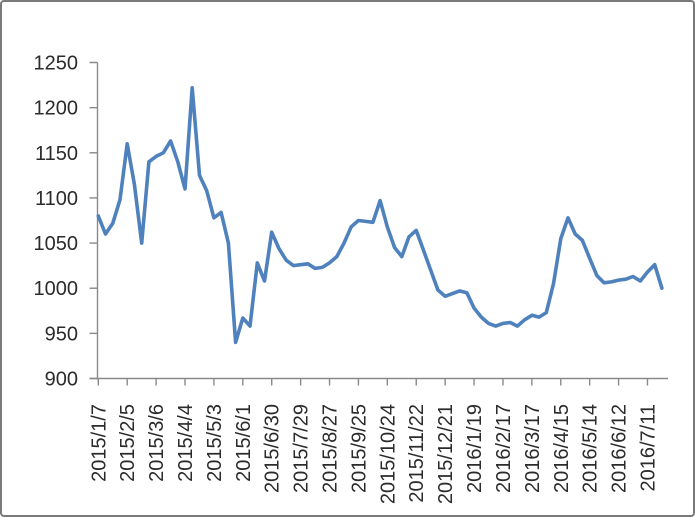 Image resolution: width=695 pixels, height=517 pixels. What do you see at coordinates (56, 244) in the screenshot?
I see `y-axis-label: 1050` at bounding box center [56, 244].